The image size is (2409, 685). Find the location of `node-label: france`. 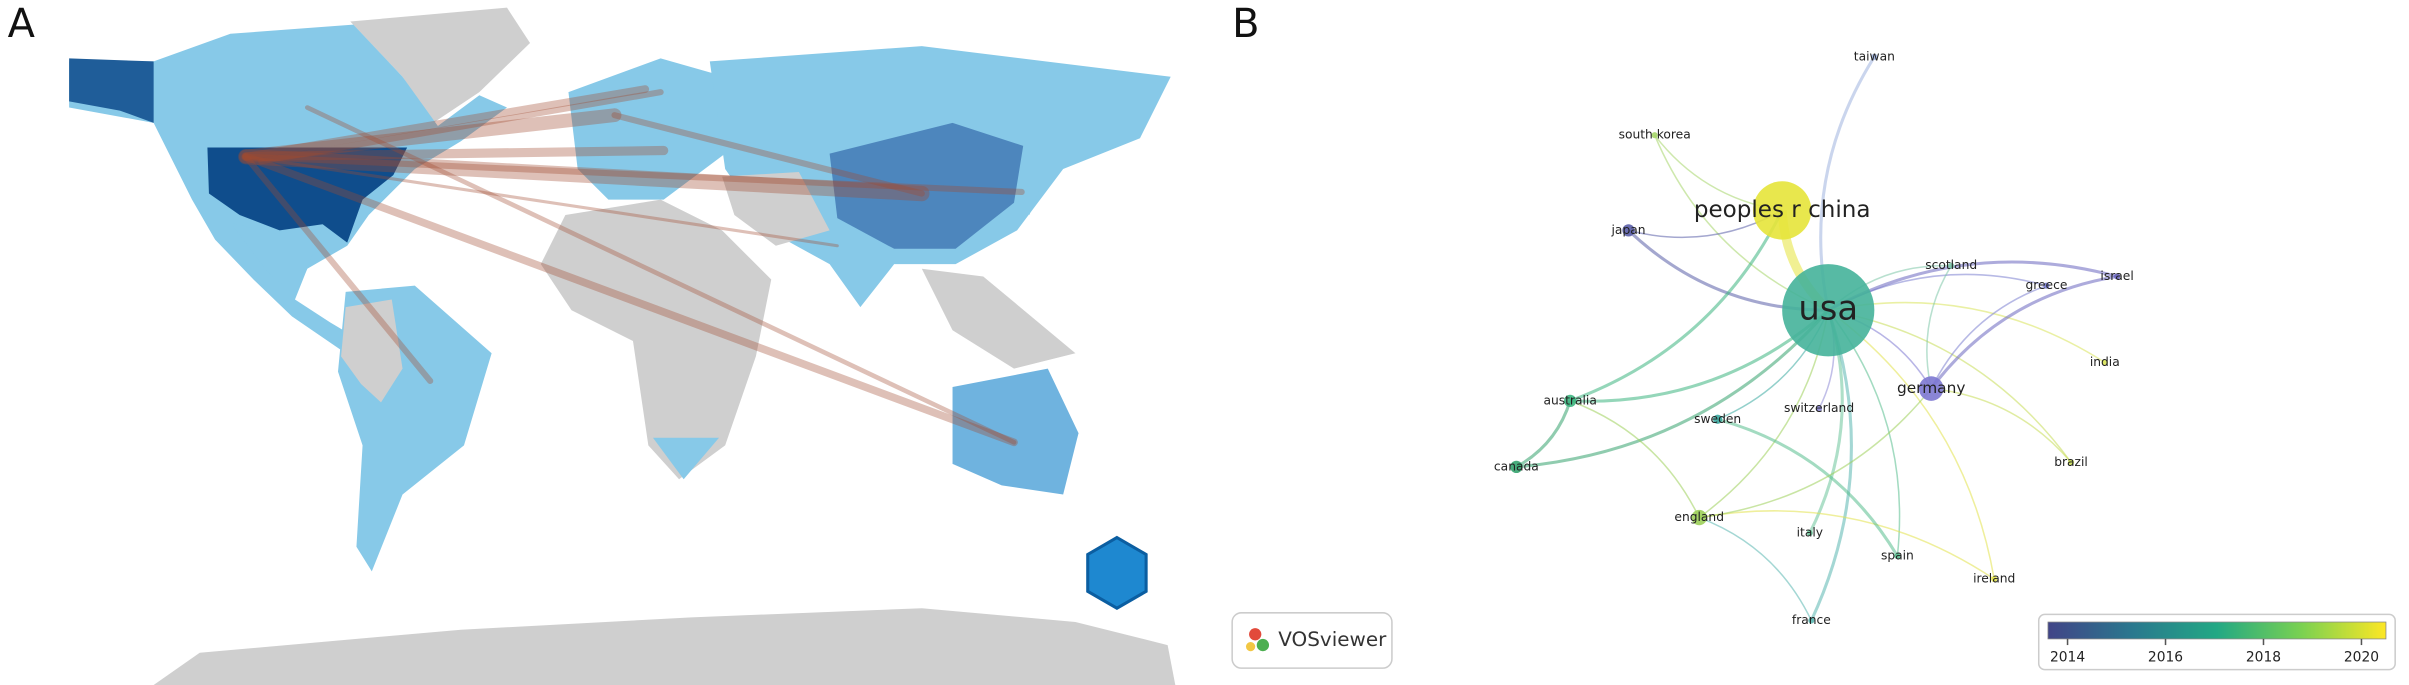

node-label: france is located at coordinates (1811, 620).